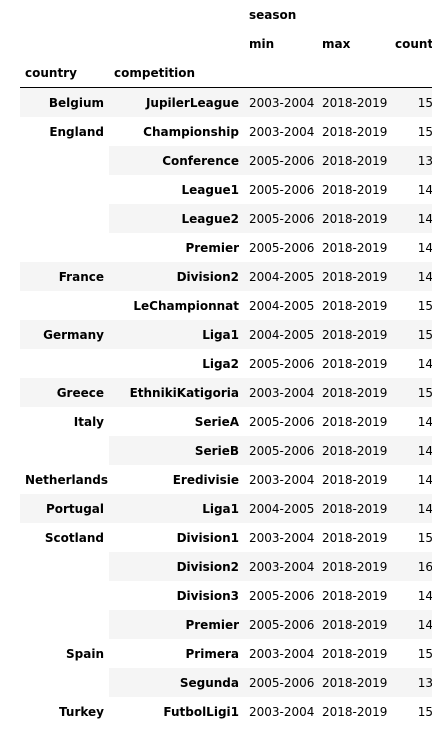 This screenshot has height=730, width=432. What do you see at coordinates (73, 334) in the screenshot?
I see `country-index-cell: Germany` at bounding box center [73, 334].